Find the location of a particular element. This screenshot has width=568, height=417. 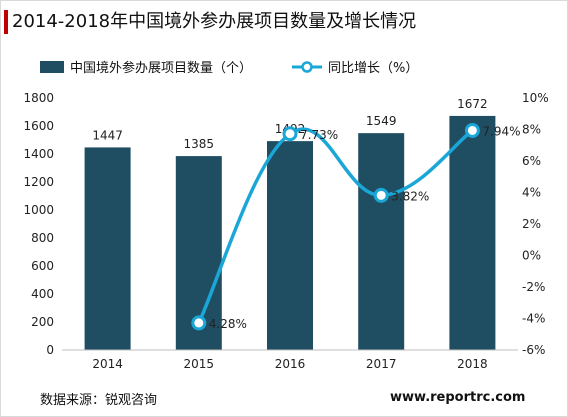

growth-value-label: 3.82% is located at coordinates (410, 196).